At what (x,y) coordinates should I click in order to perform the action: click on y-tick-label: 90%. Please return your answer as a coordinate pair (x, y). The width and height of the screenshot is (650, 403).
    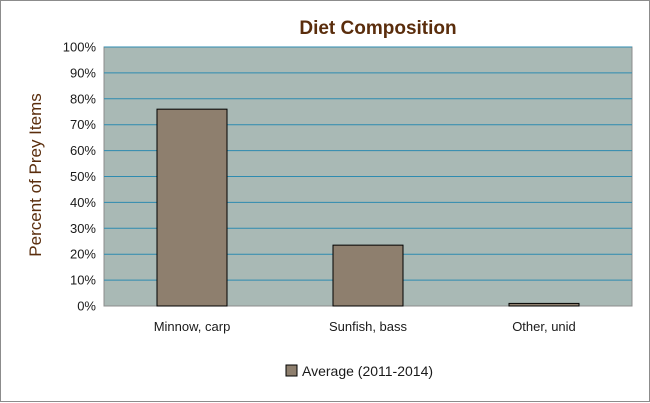
    Looking at the image, I should click on (83, 72).